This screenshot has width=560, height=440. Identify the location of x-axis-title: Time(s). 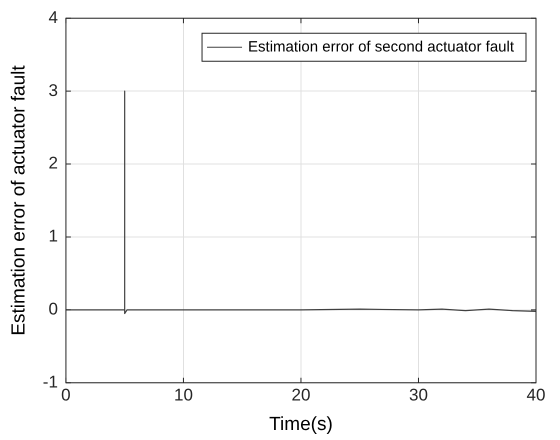
(301, 424).